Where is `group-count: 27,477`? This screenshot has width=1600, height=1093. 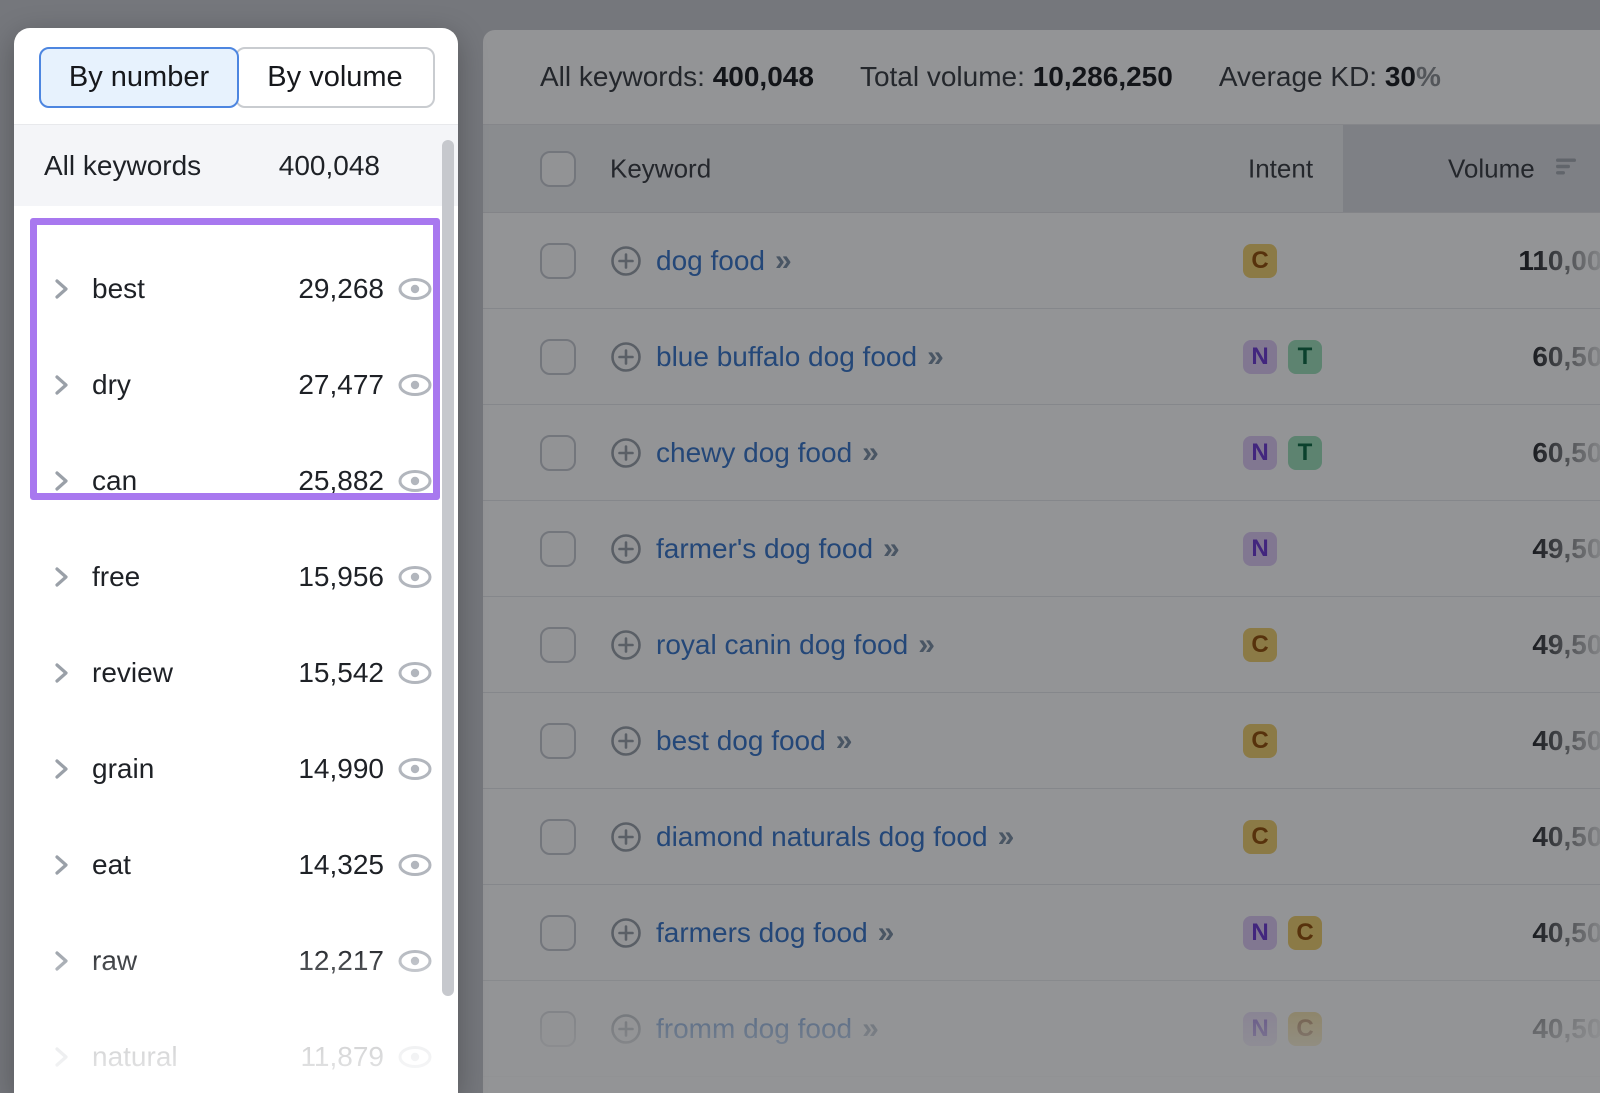 group-count: 27,477 is located at coordinates (341, 384).